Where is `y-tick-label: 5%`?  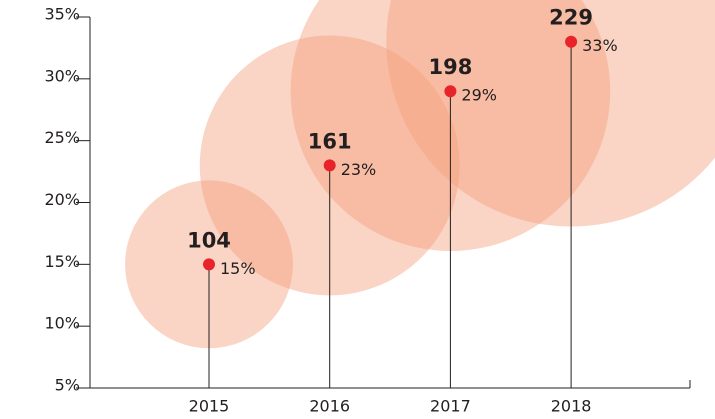
y-tick-label: 5% is located at coordinates (67, 385).